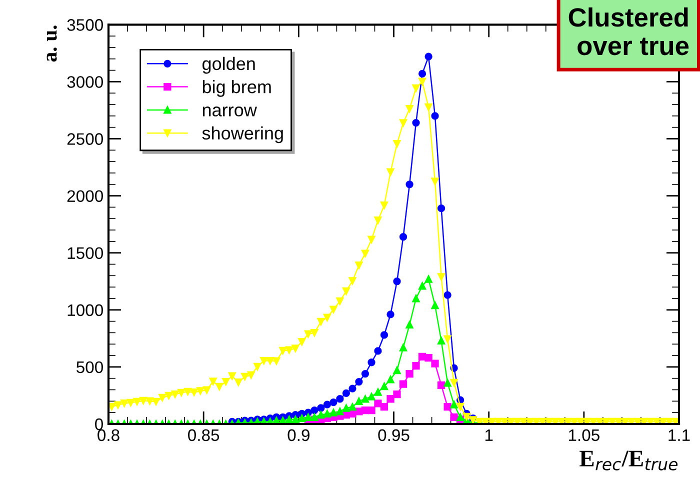 This screenshot has width=700, height=493. Describe the element at coordinates (242, 135) in the screenshot. I see `legend-label: showering` at that location.